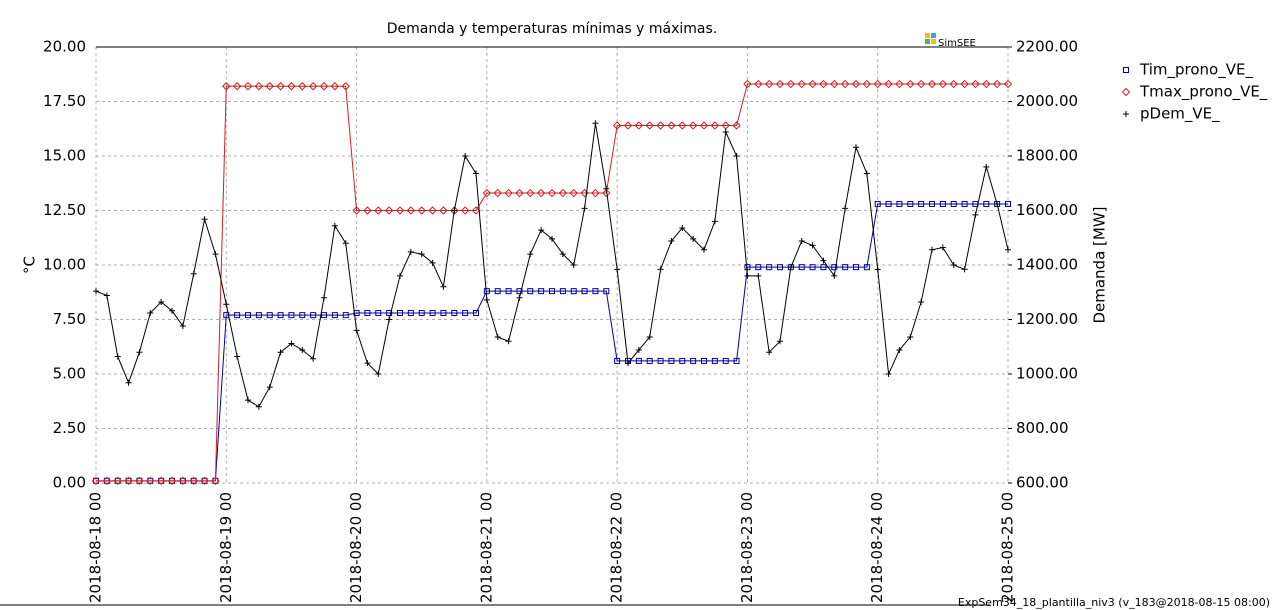 This screenshot has width=1275, height=610. I want to click on x-tick-label: 2018-08-21 00, so click(486, 547).